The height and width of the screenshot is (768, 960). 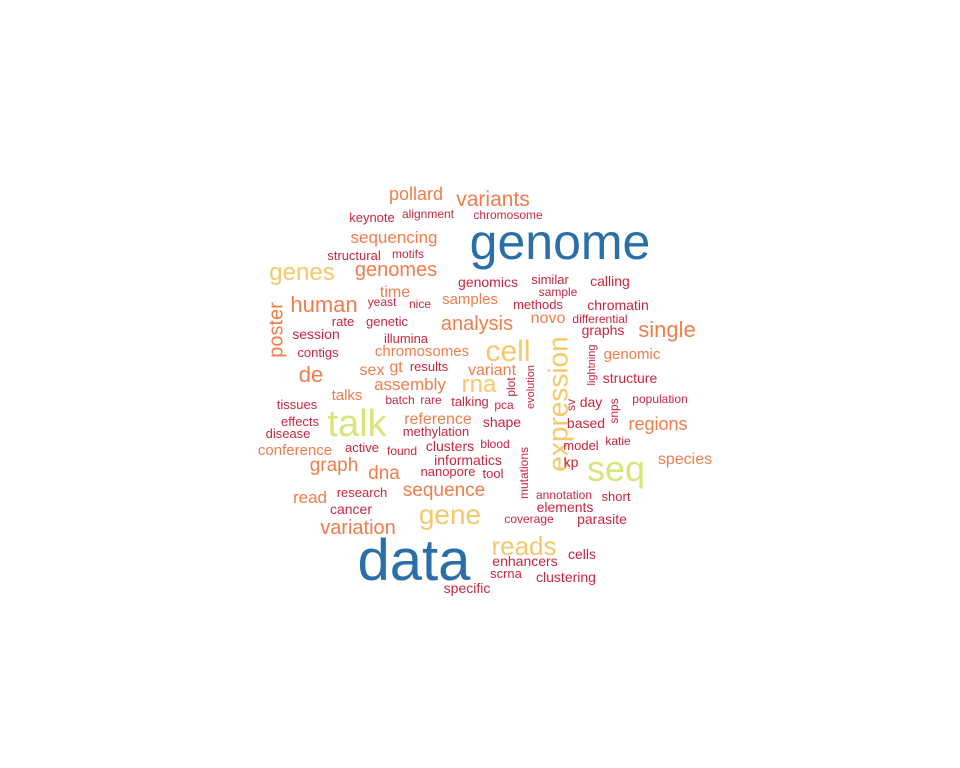 What do you see at coordinates (477, 324) in the screenshot?
I see `word-analysis: analysis` at bounding box center [477, 324].